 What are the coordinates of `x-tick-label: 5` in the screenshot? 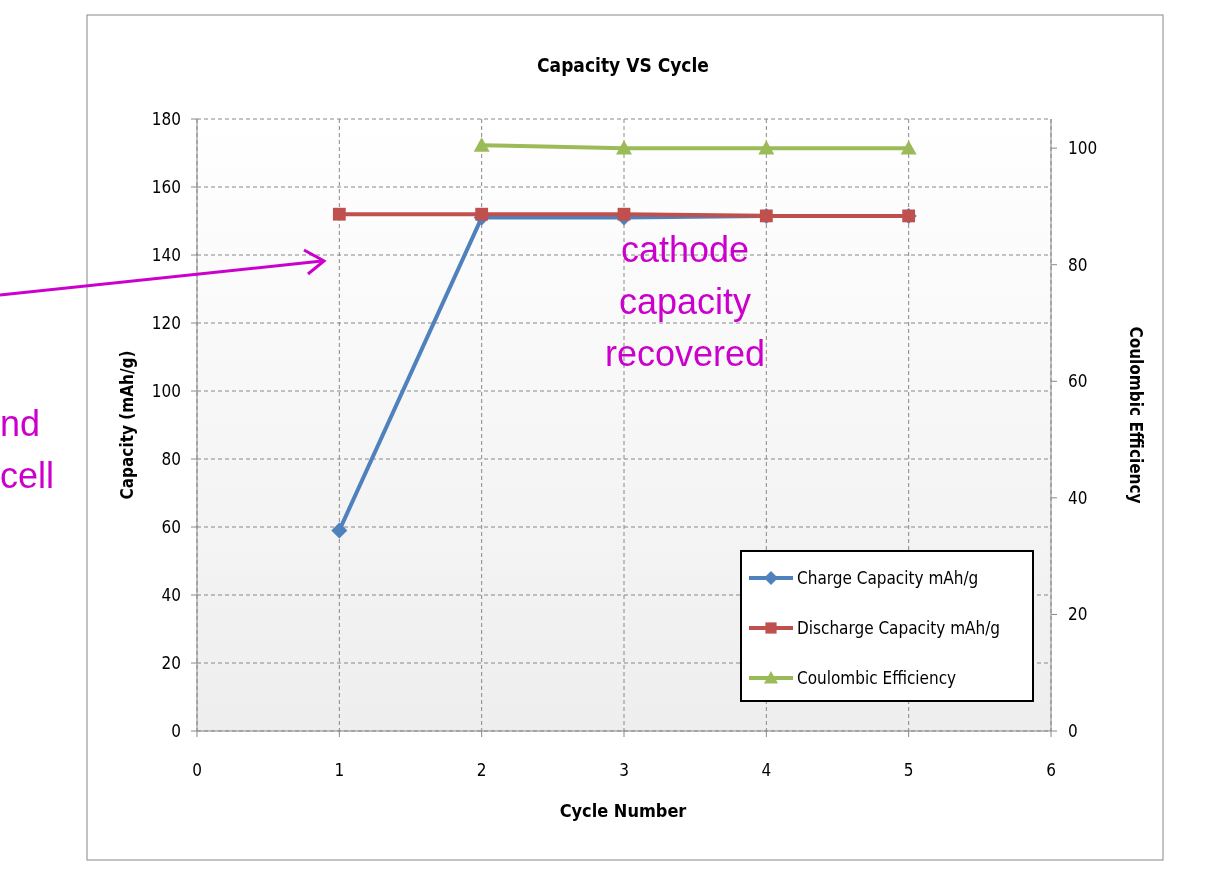 It's located at (908, 770).